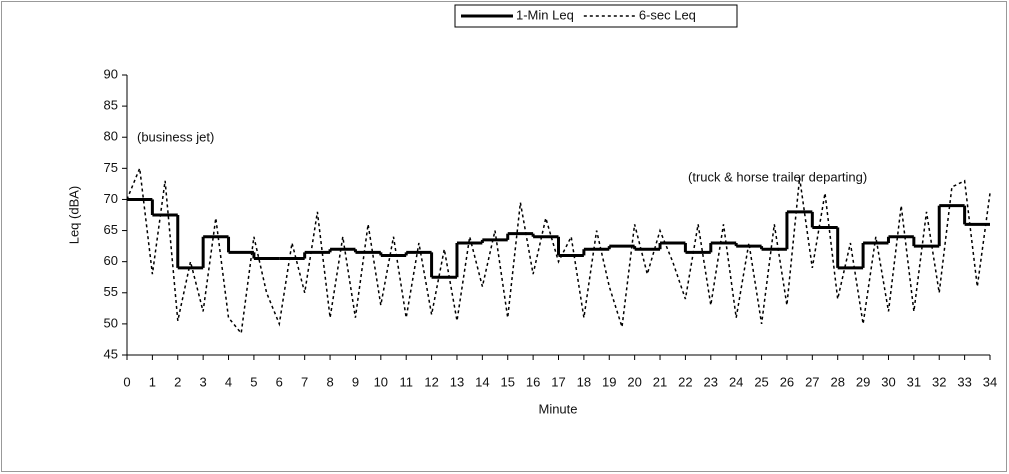 Image resolution: width=1009 pixels, height=474 pixels. Describe the element at coordinates (111, 322) in the screenshot. I see `y-tick-label: 50` at that location.